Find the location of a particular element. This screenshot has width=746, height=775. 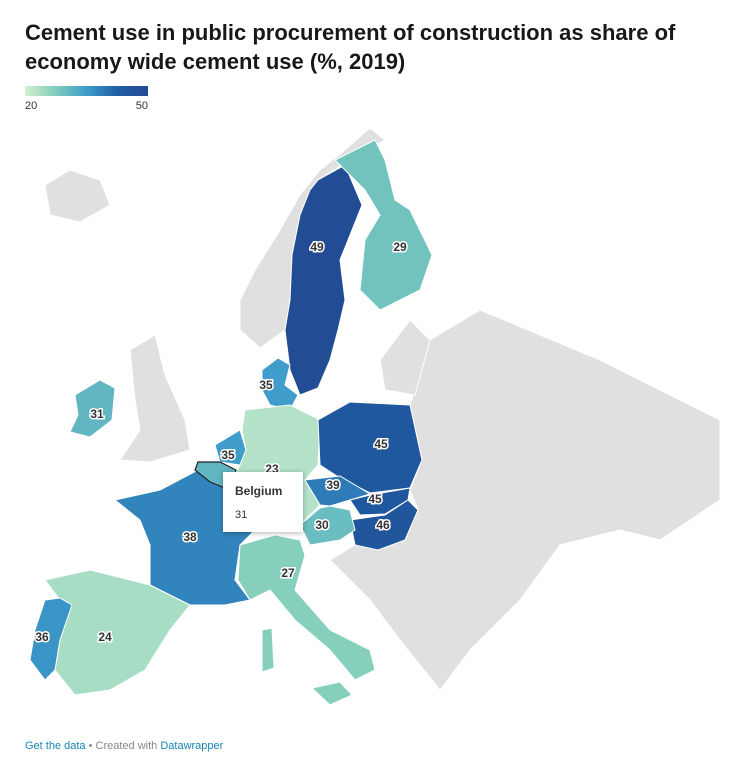

credit: • Created with is located at coordinates (123, 746).